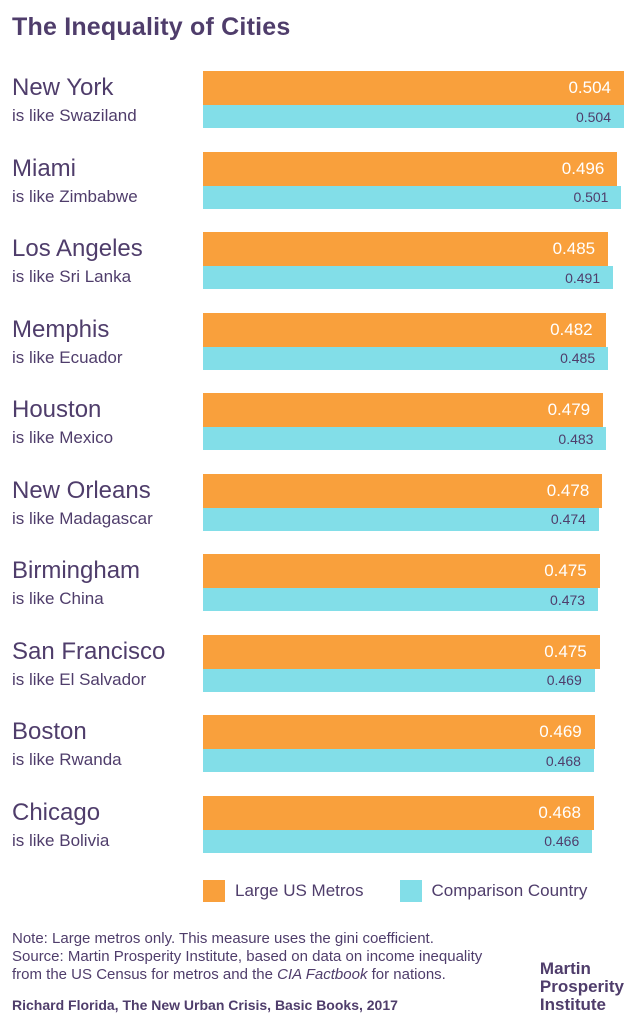 Image resolution: width=636 pixels, height=1024 pixels. Describe the element at coordinates (101, 180) in the screenshot. I see `row-labels: Miami is like Zimbabwe` at that location.